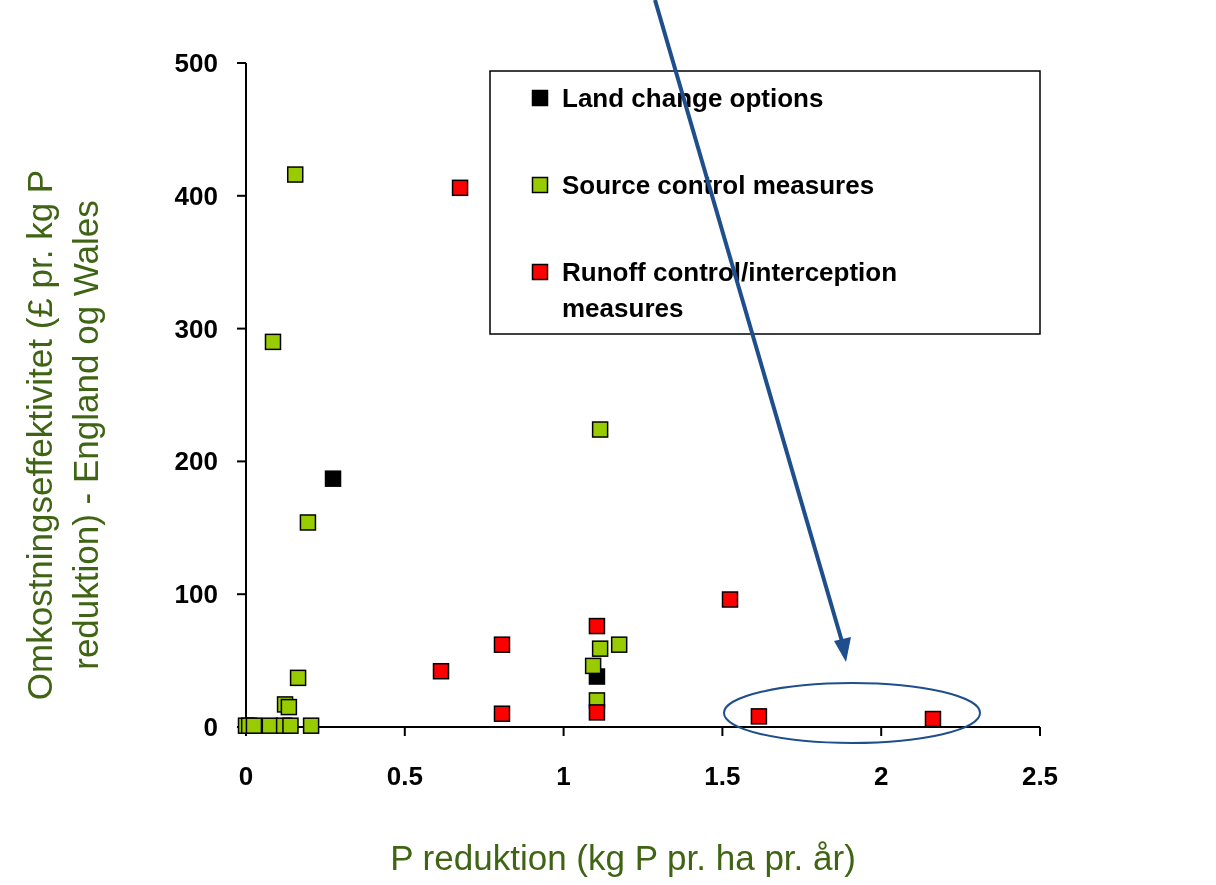 This screenshot has width=1216, height=885. Describe the element at coordinates (196, 328) in the screenshot. I see `y-tick-label: 300` at that location.